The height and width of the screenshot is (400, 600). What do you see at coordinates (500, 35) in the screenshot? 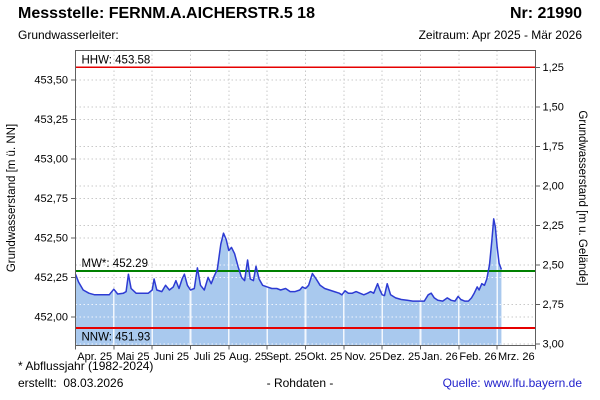
I see `period-label: Zeitraum: Apr 2025 - Mär 2026` at bounding box center [500, 35].